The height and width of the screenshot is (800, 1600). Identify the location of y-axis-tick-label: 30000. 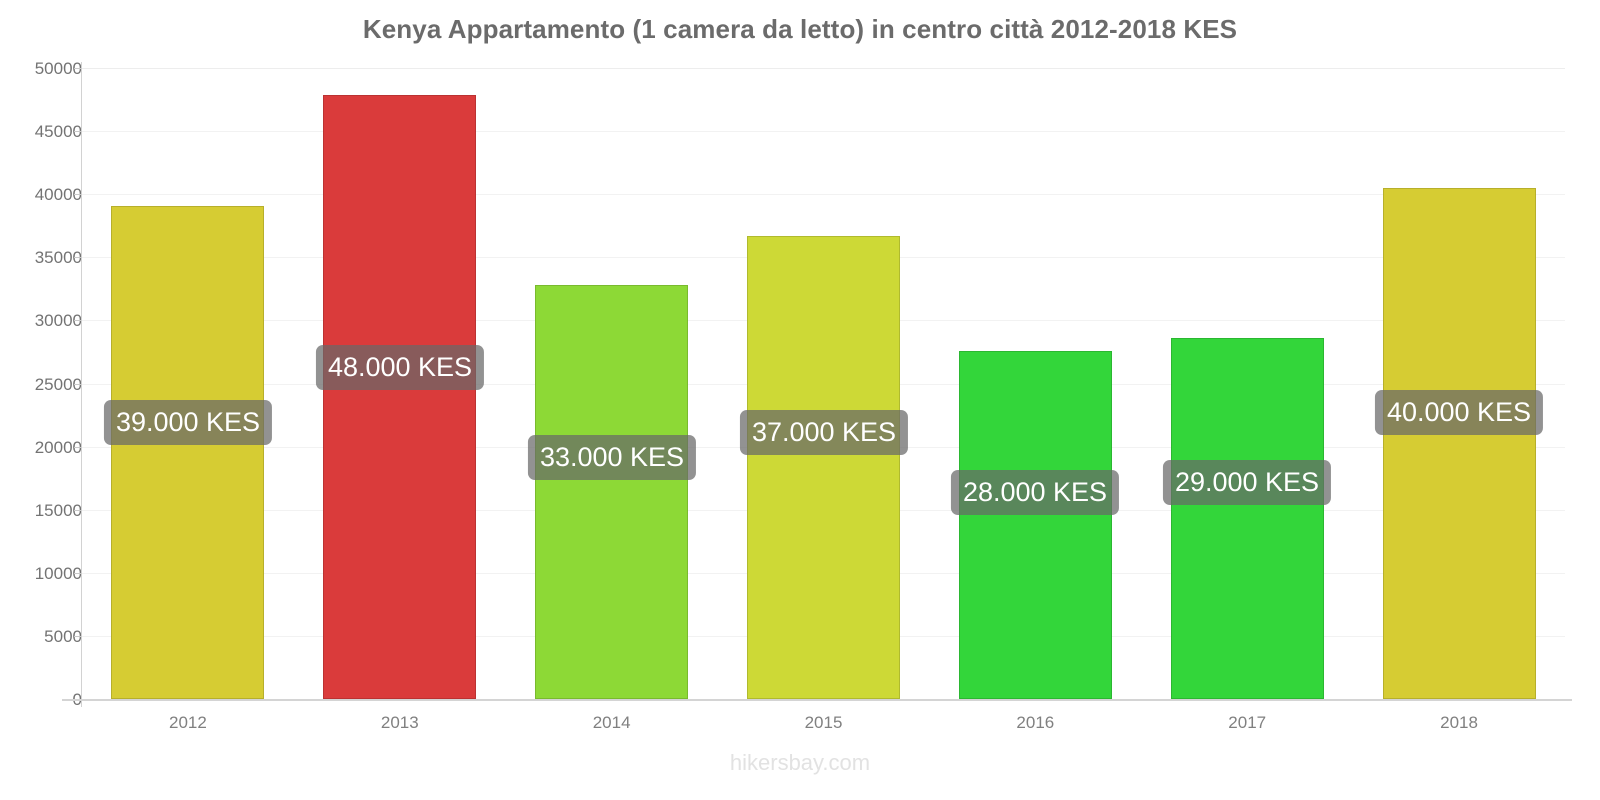
(58, 321).